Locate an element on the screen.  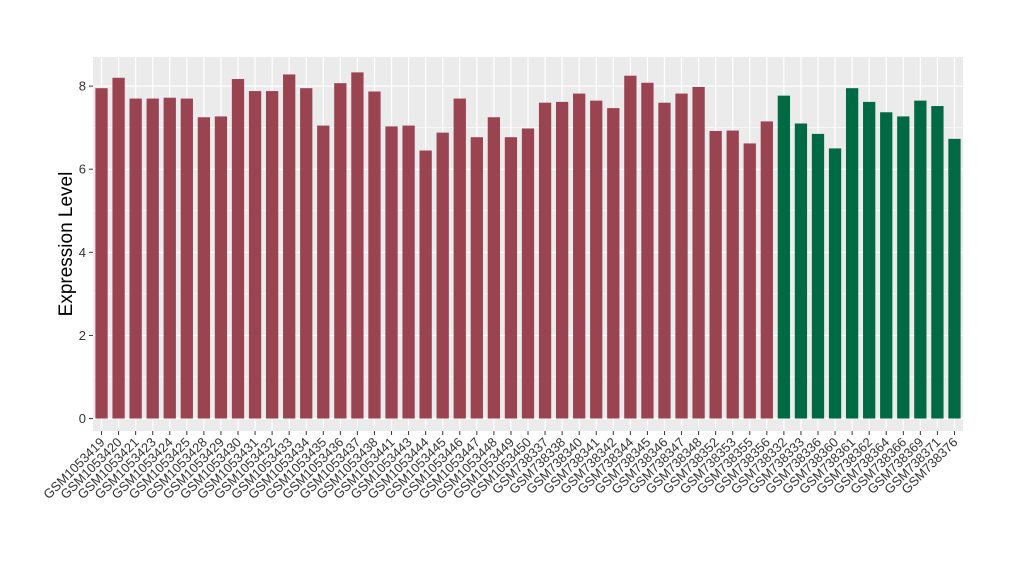
y-tick-label: 2 is located at coordinates (82, 335).